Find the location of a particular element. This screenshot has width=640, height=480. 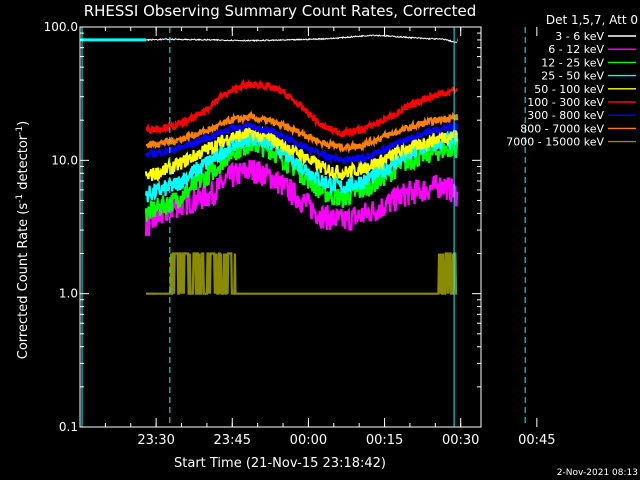

legend-label: 12 - 25 keV is located at coordinates (572, 62).